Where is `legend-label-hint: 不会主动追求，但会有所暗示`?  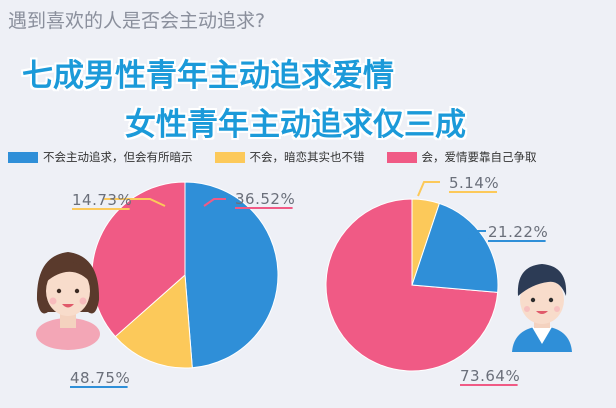 legend-label-hint: 不会主动追求，但会有所暗示 is located at coordinates (118, 157).